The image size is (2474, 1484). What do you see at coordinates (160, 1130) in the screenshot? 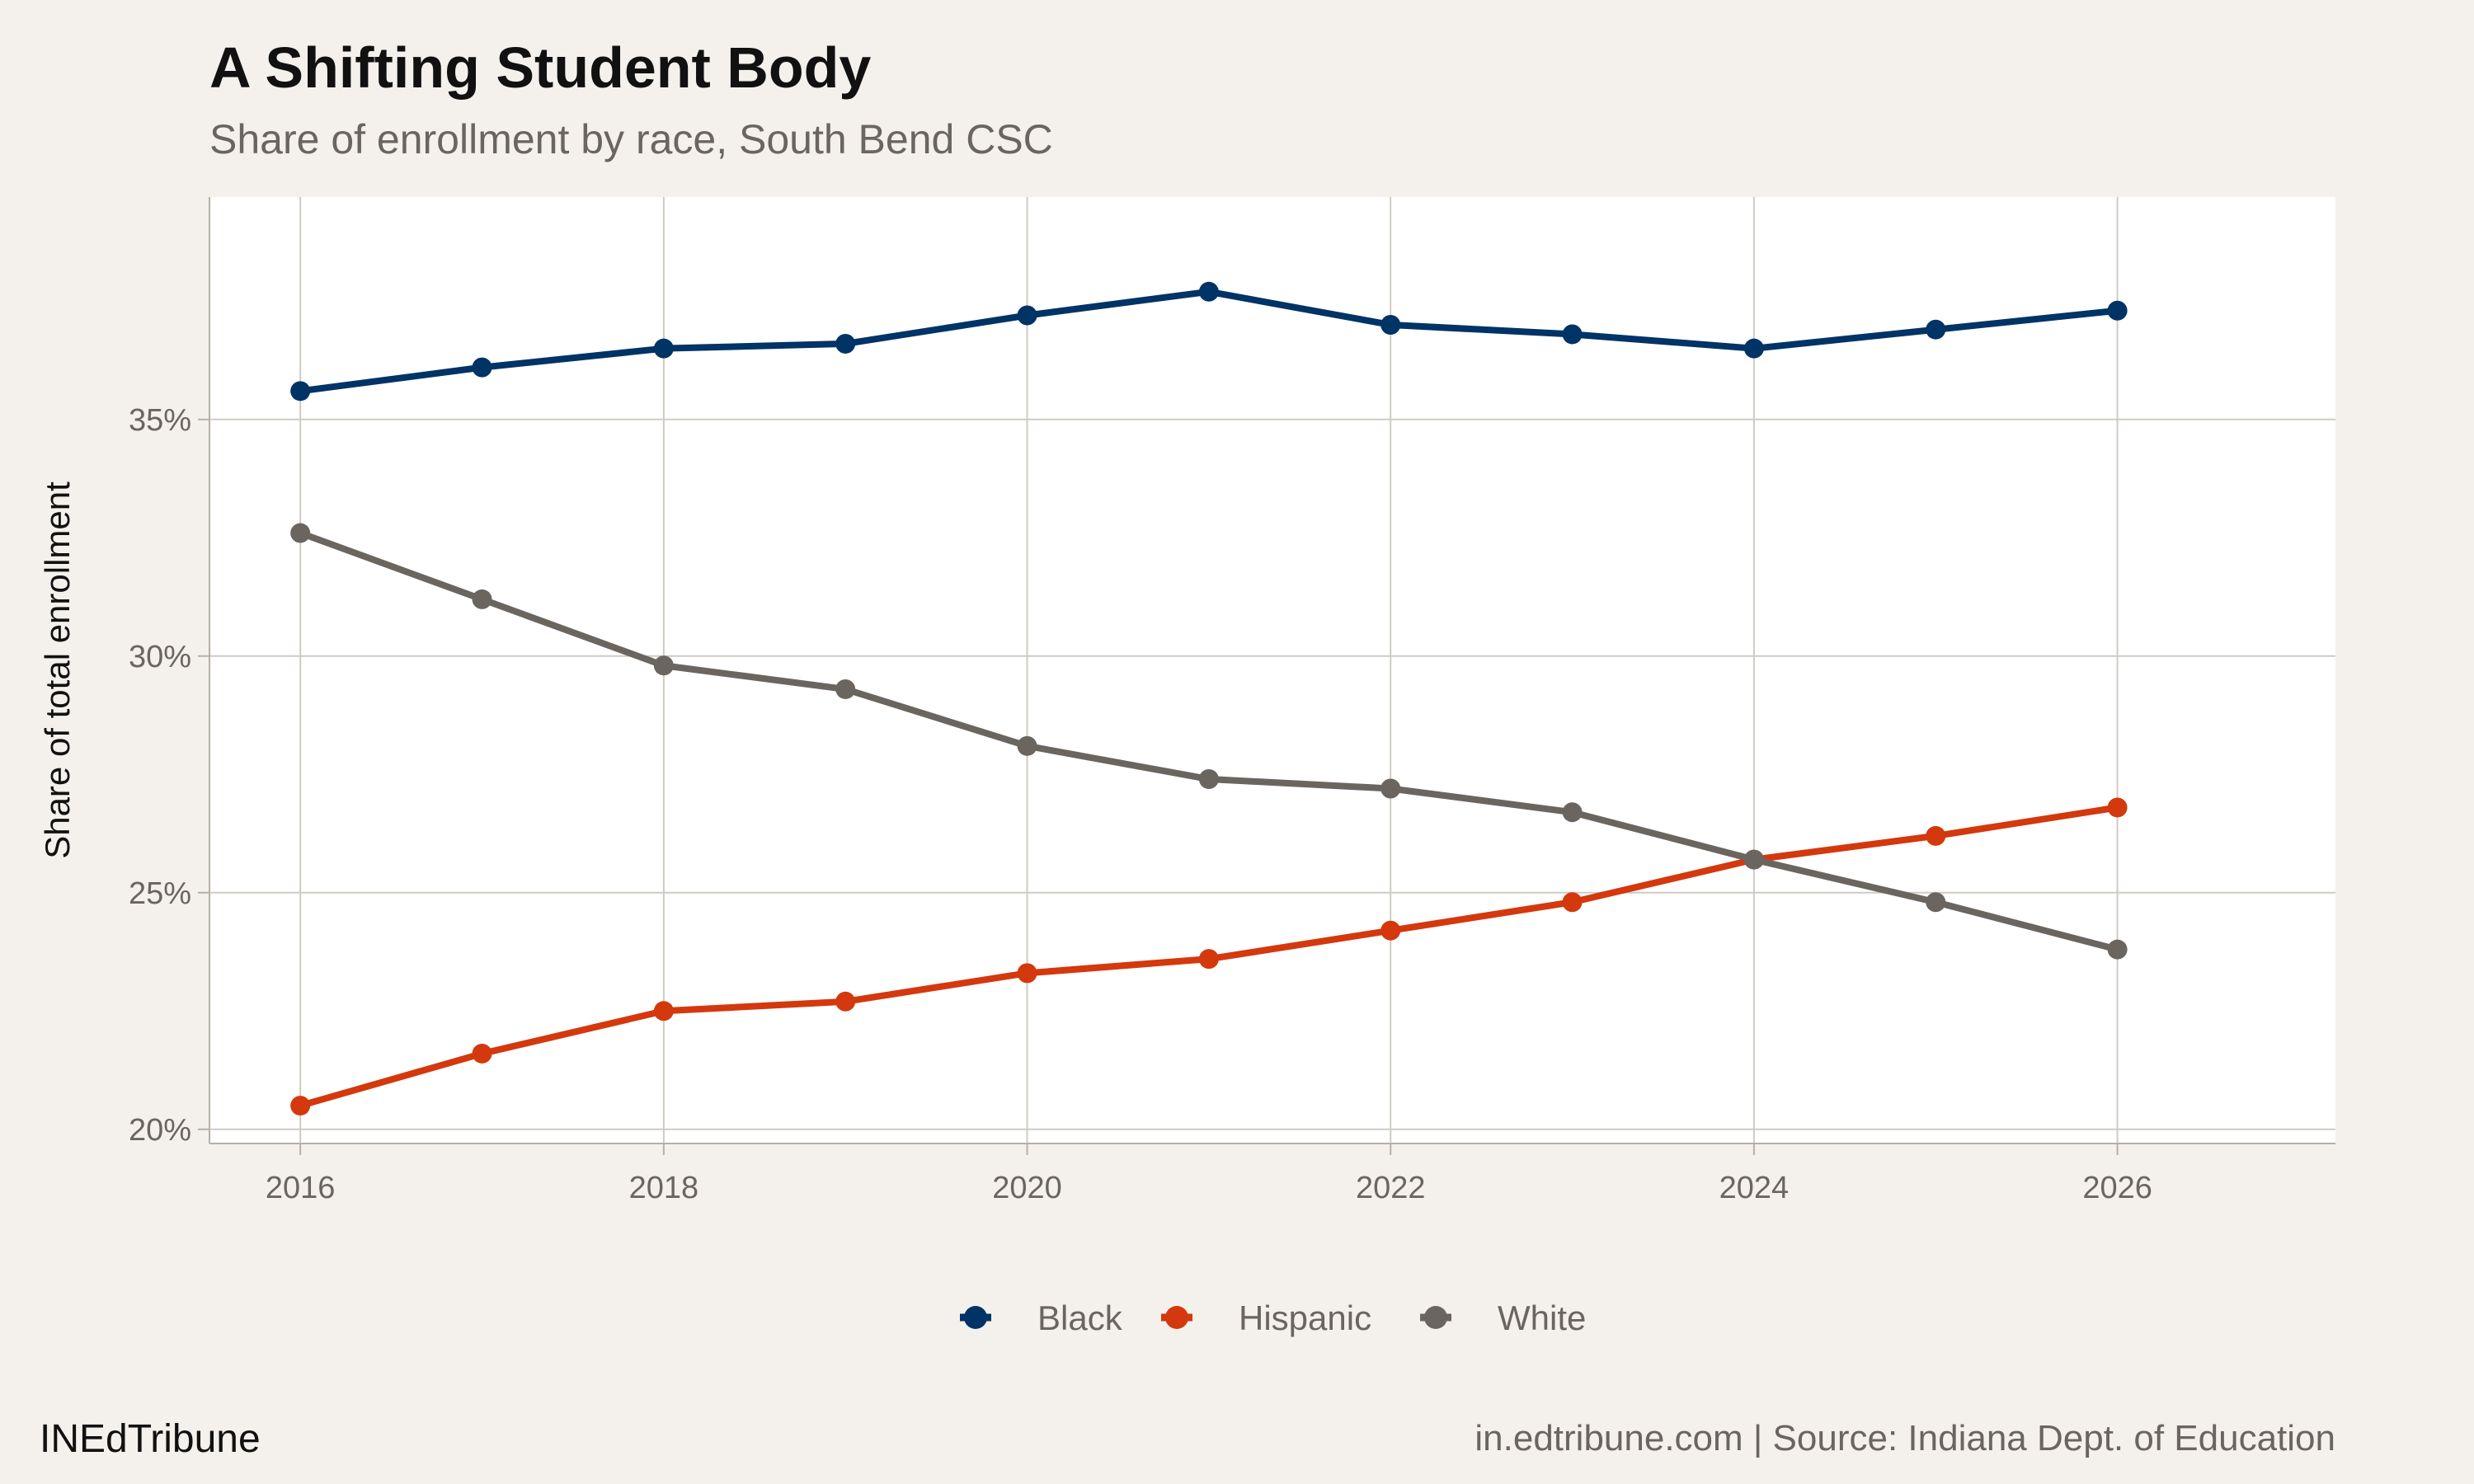
I see `y-tick-label: 20%` at bounding box center [160, 1130].